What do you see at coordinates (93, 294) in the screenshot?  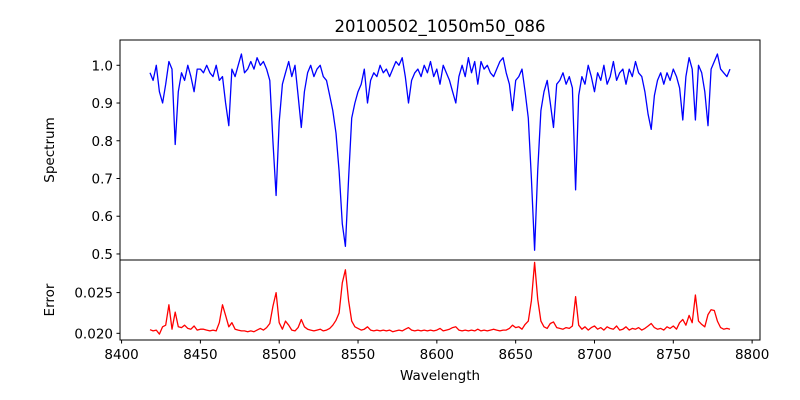 I see `y-tick-label: 0.025` at bounding box center [93, 294].